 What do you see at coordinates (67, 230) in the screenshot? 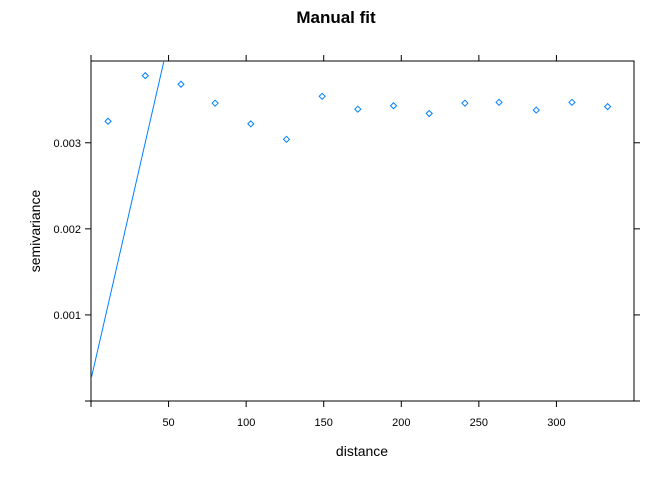
I see `y-tick-label: 0.002` at bounding box center [67, 230].